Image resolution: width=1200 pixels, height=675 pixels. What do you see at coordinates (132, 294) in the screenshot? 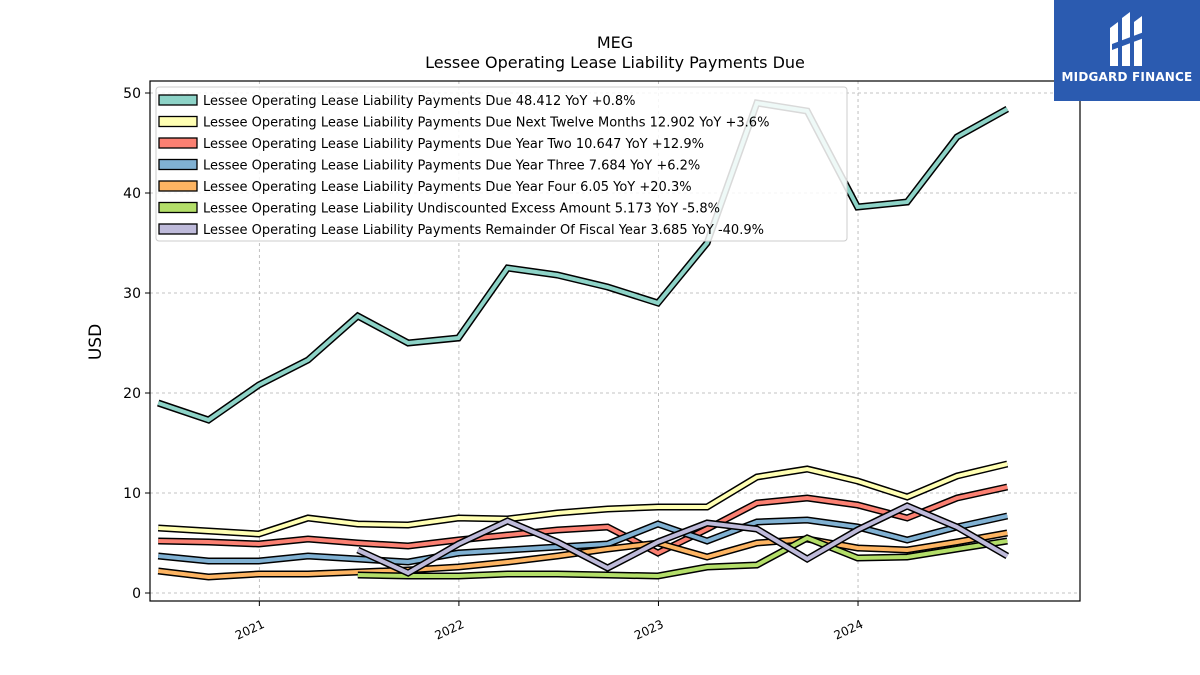
I see `y-tick-label: 30` at bounding box center [132, 294].